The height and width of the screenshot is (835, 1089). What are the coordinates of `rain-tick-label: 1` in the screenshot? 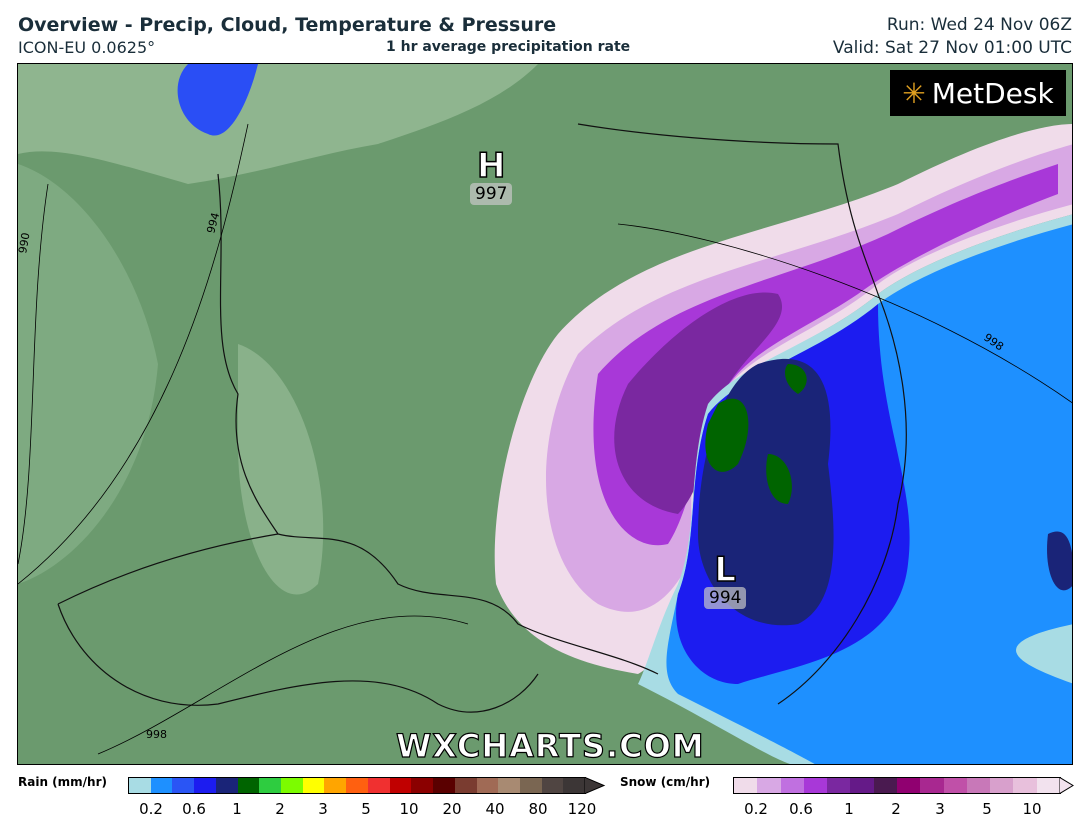 It's located at (237, 809).